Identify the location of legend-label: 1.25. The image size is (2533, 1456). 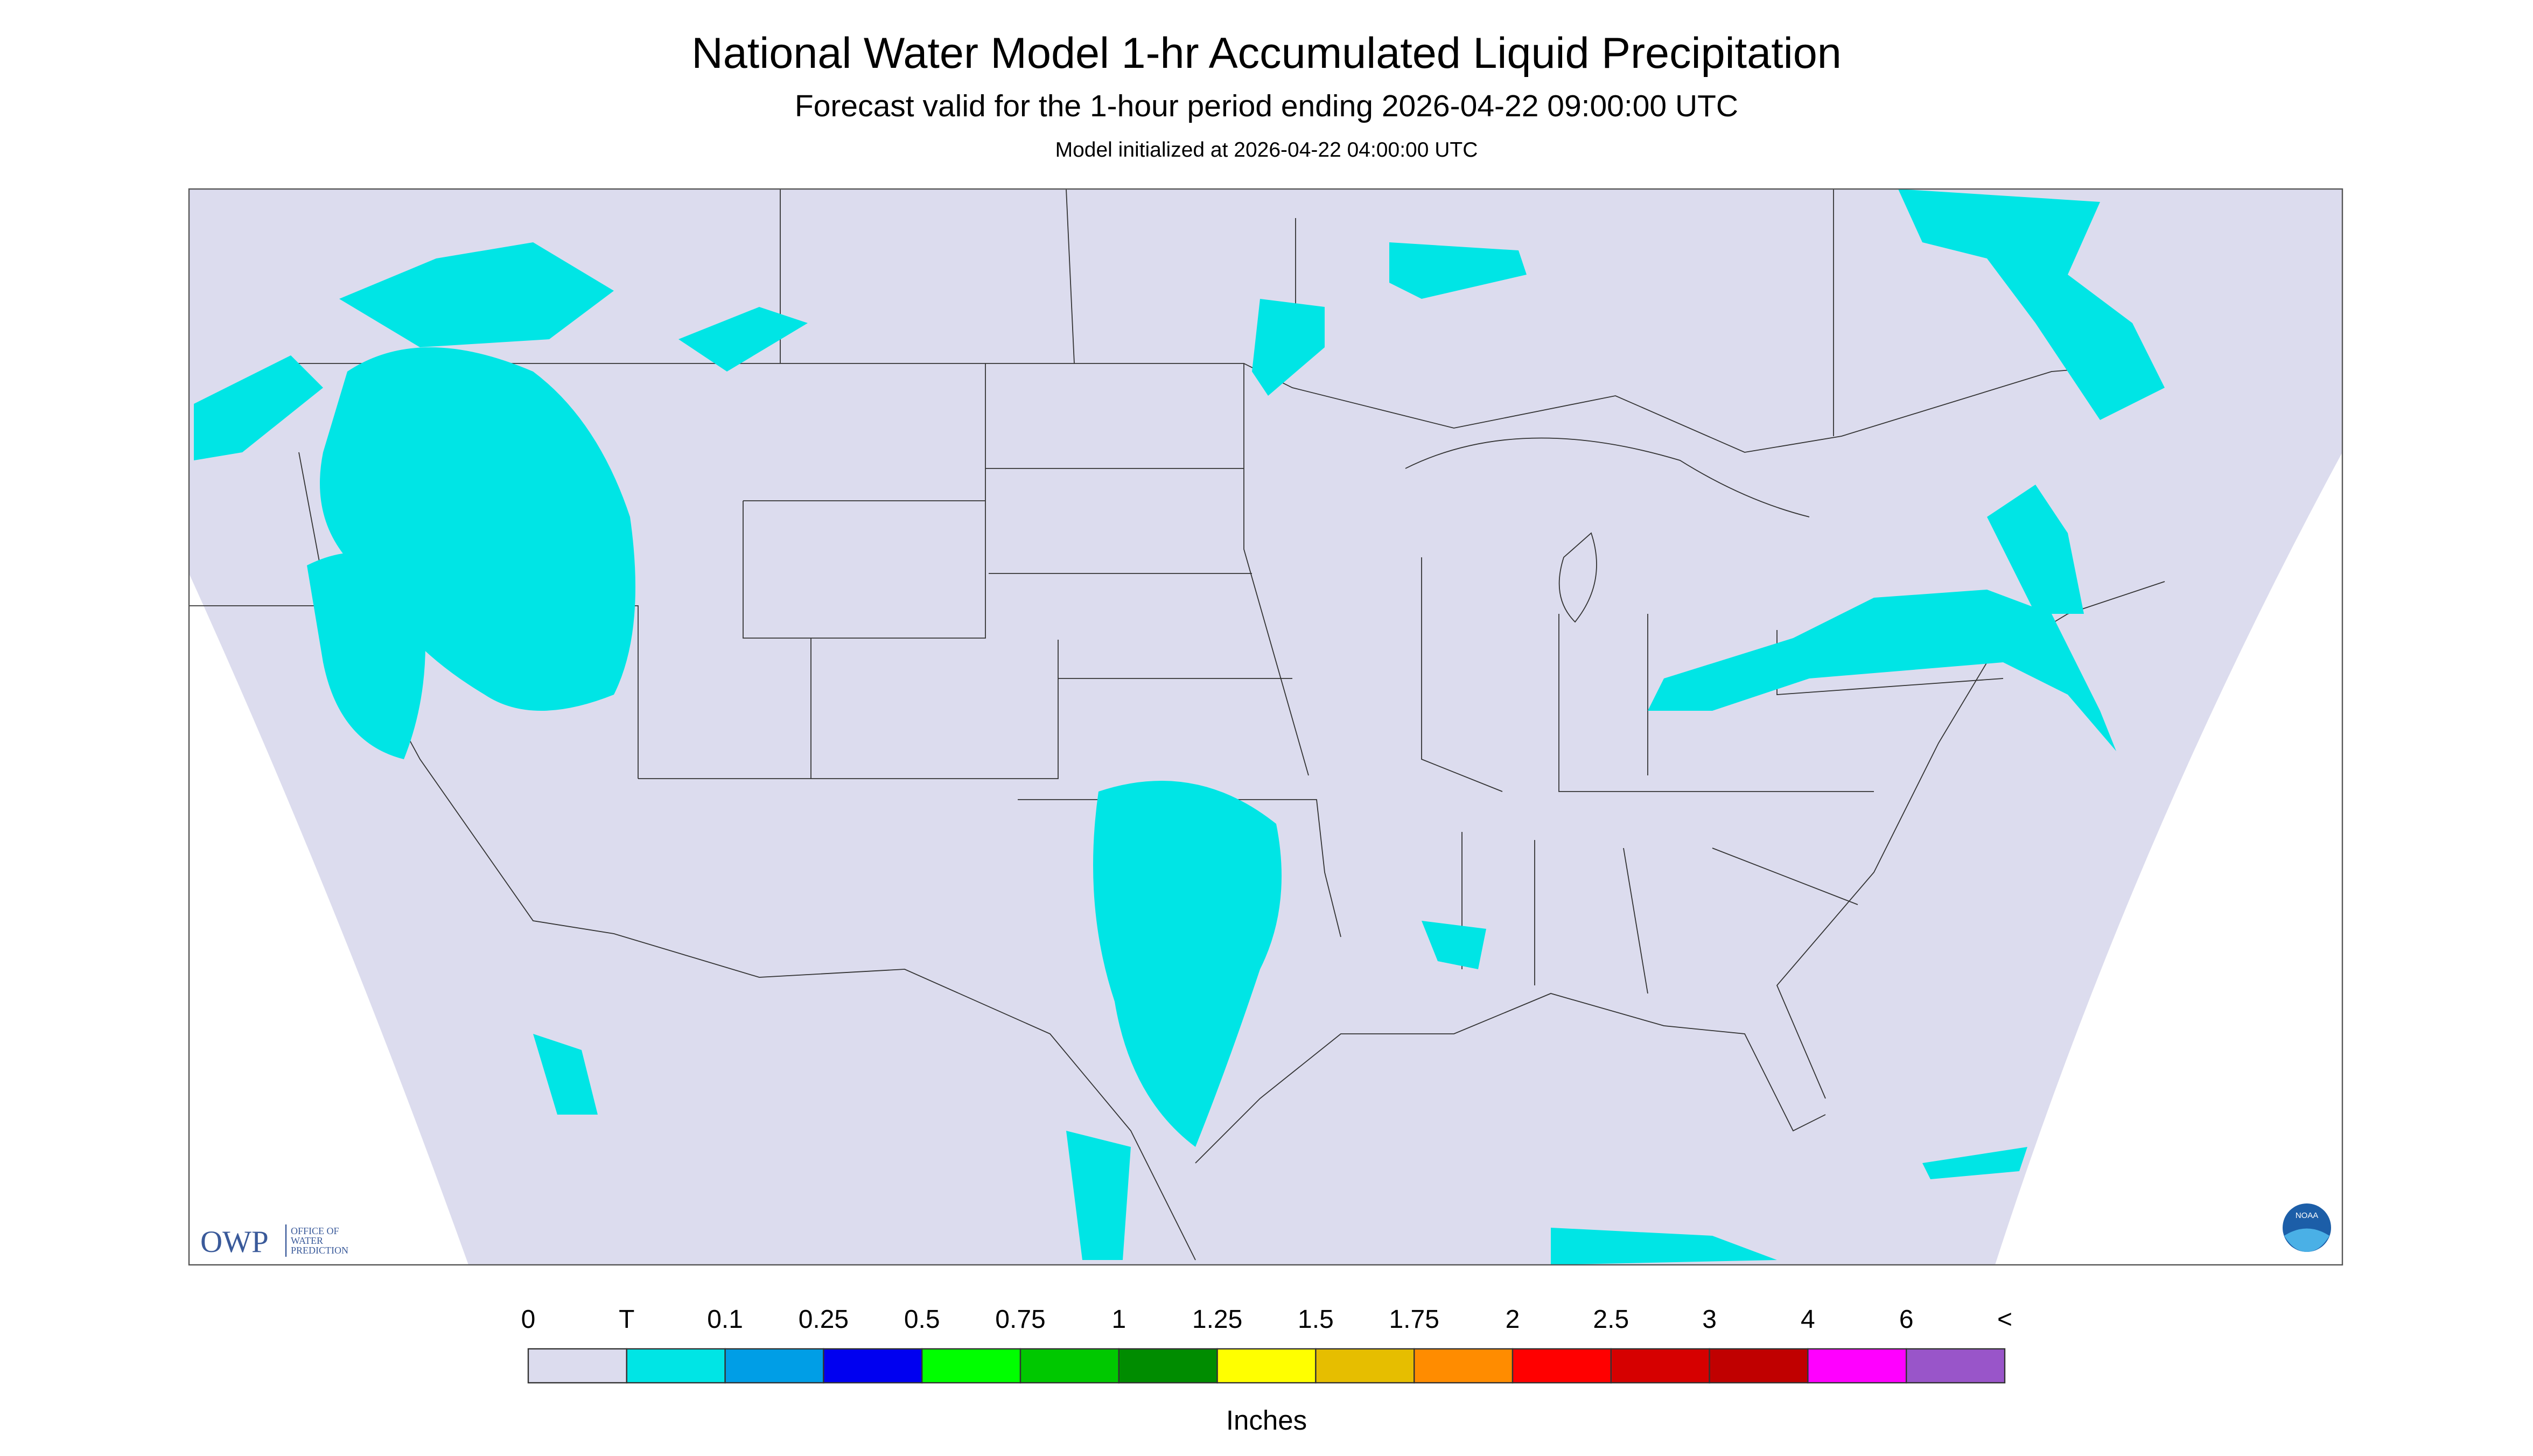
(1217, 1319).